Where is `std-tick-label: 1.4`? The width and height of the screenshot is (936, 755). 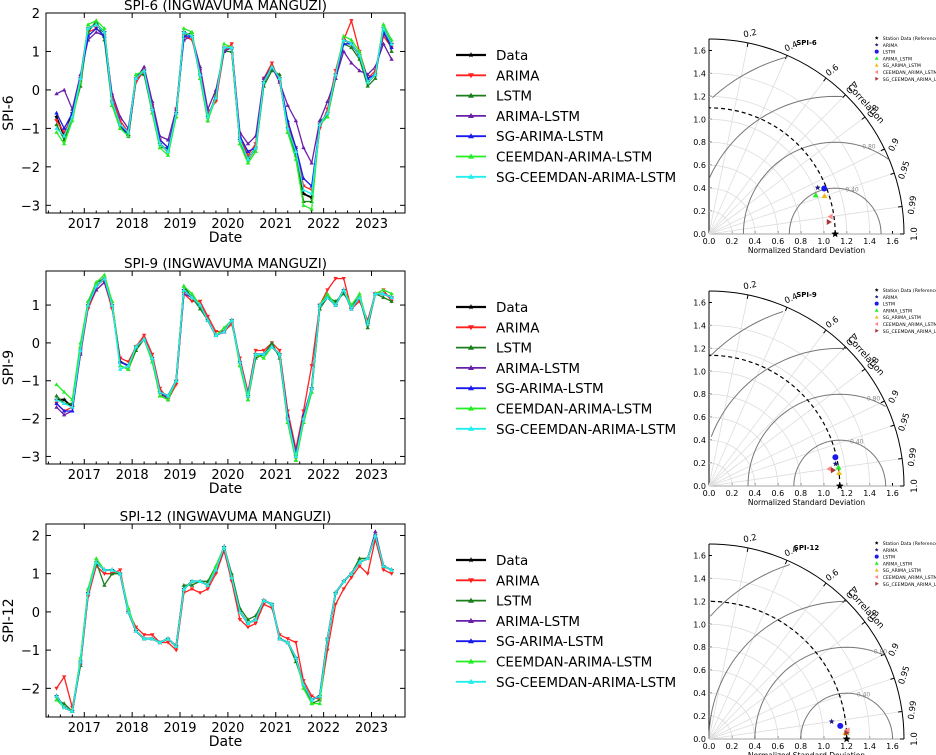 std-tick-label: 1.4 is located at coordinates (699, 325).